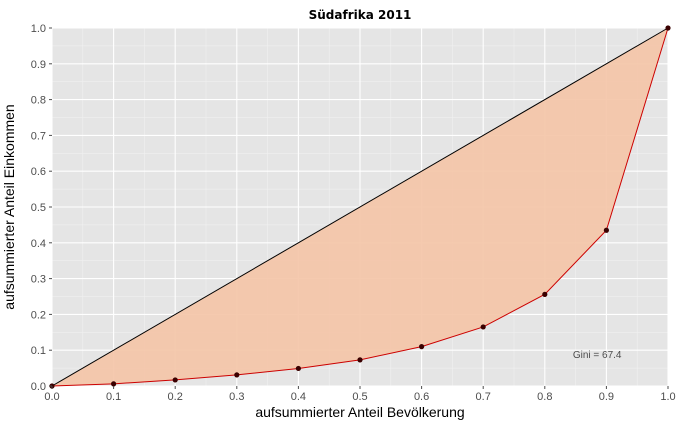 The image size is (676, 430). I want to click on y-tick-label: 0.5, so click(38, 208).